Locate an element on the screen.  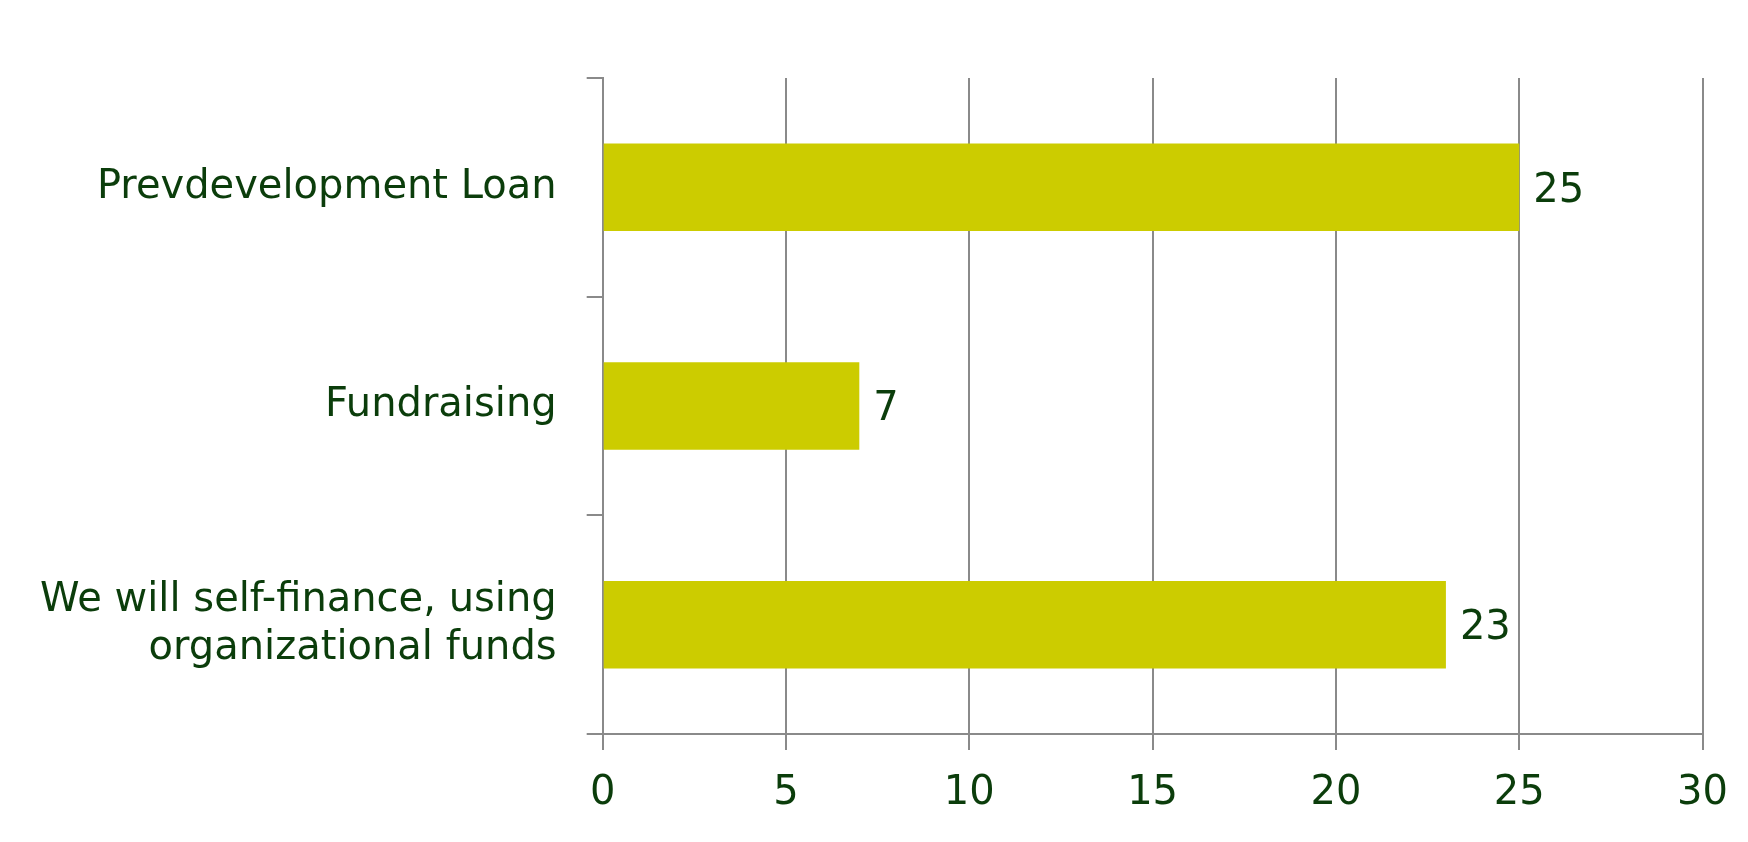
data-label: 25 is located at coordinates (1559, 187).